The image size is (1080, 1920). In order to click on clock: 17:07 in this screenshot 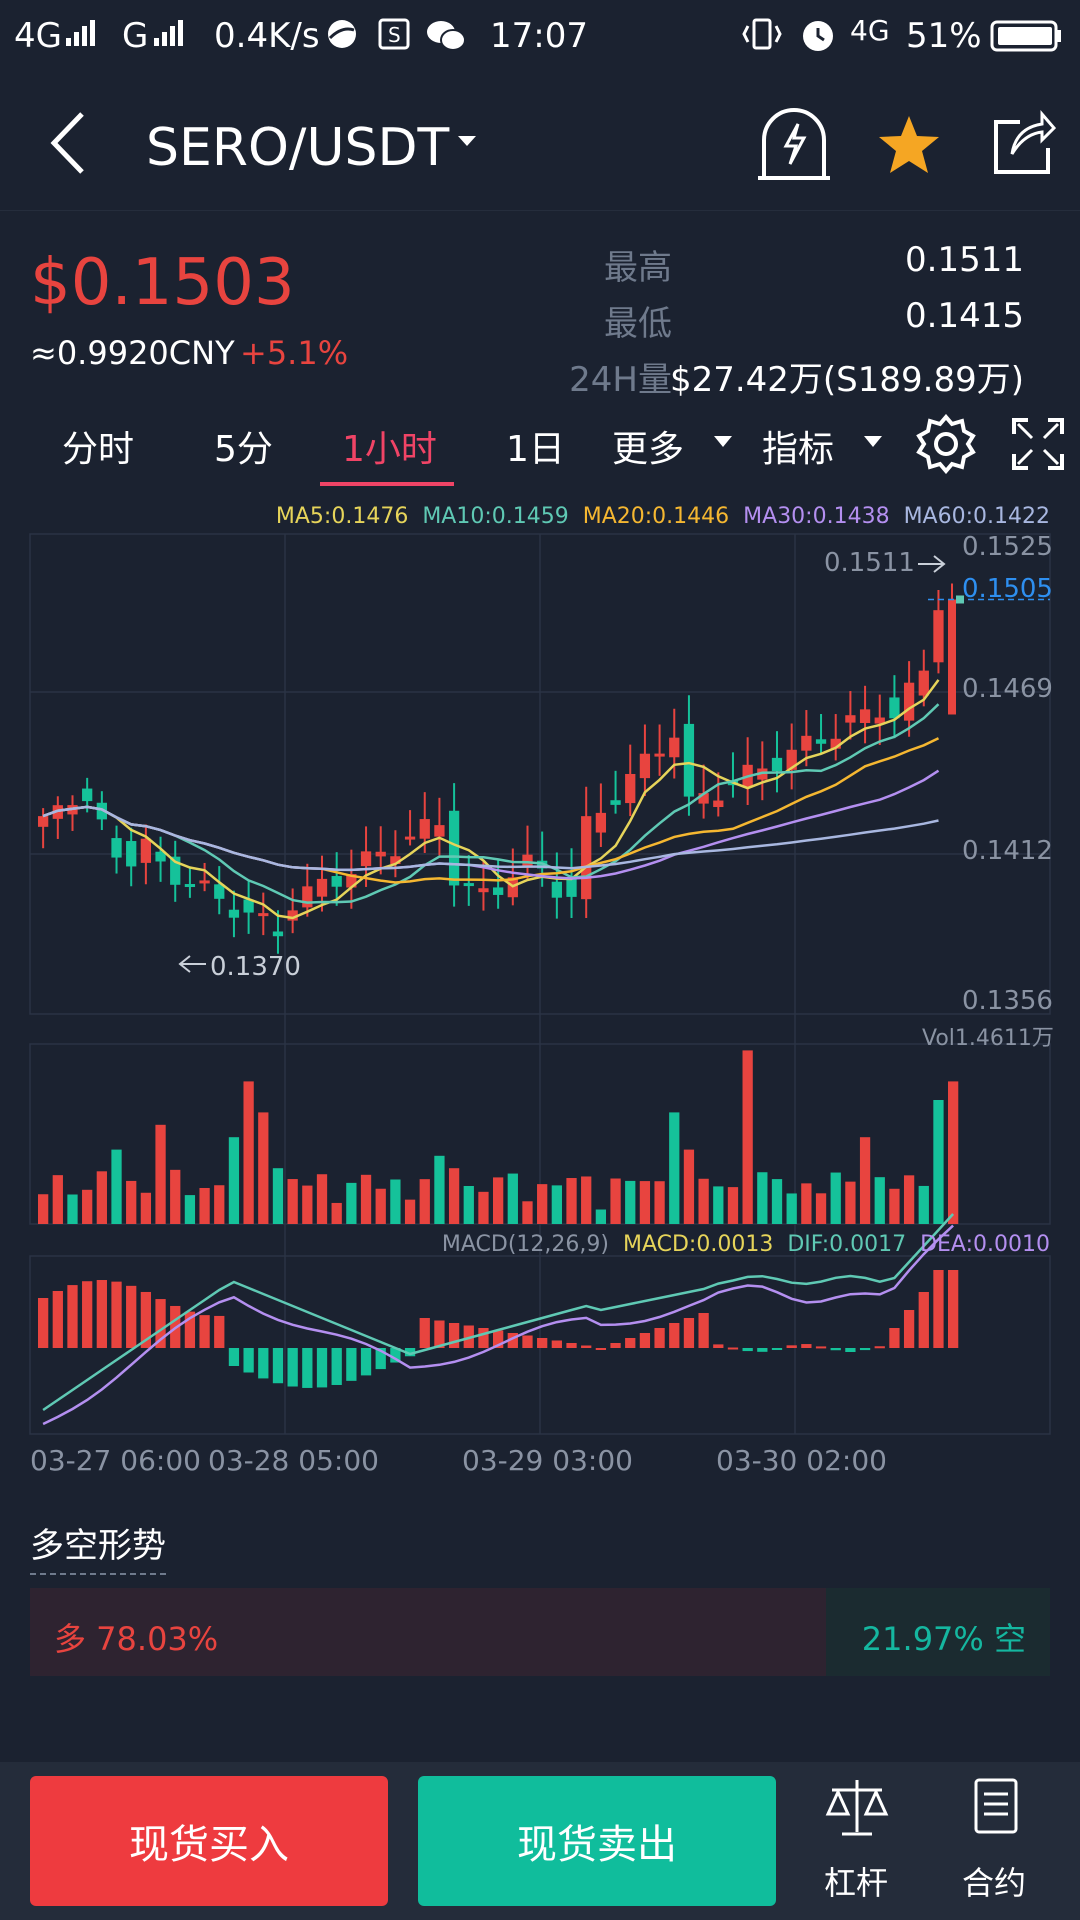, I will do `click(539, 36)`.